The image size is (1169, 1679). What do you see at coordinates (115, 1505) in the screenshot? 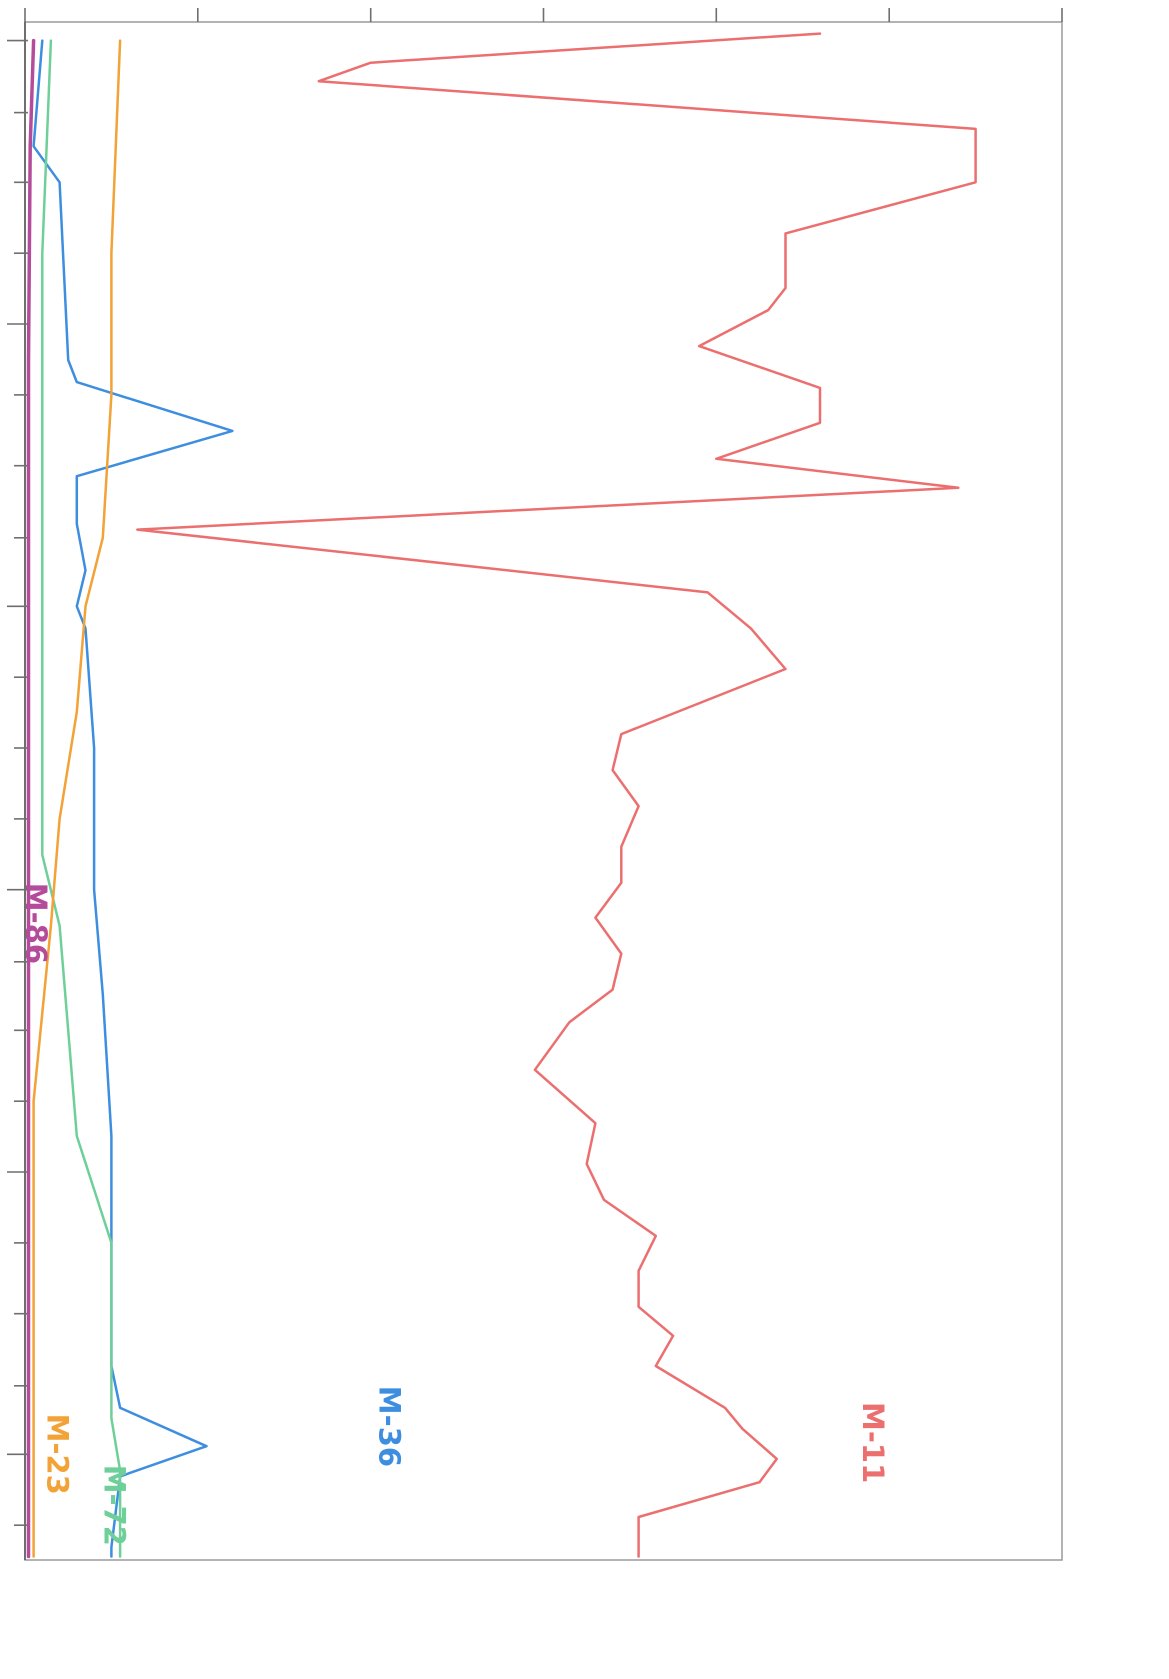
I see `series-label-m-72: M-72` at bounding box center [115, 1505].